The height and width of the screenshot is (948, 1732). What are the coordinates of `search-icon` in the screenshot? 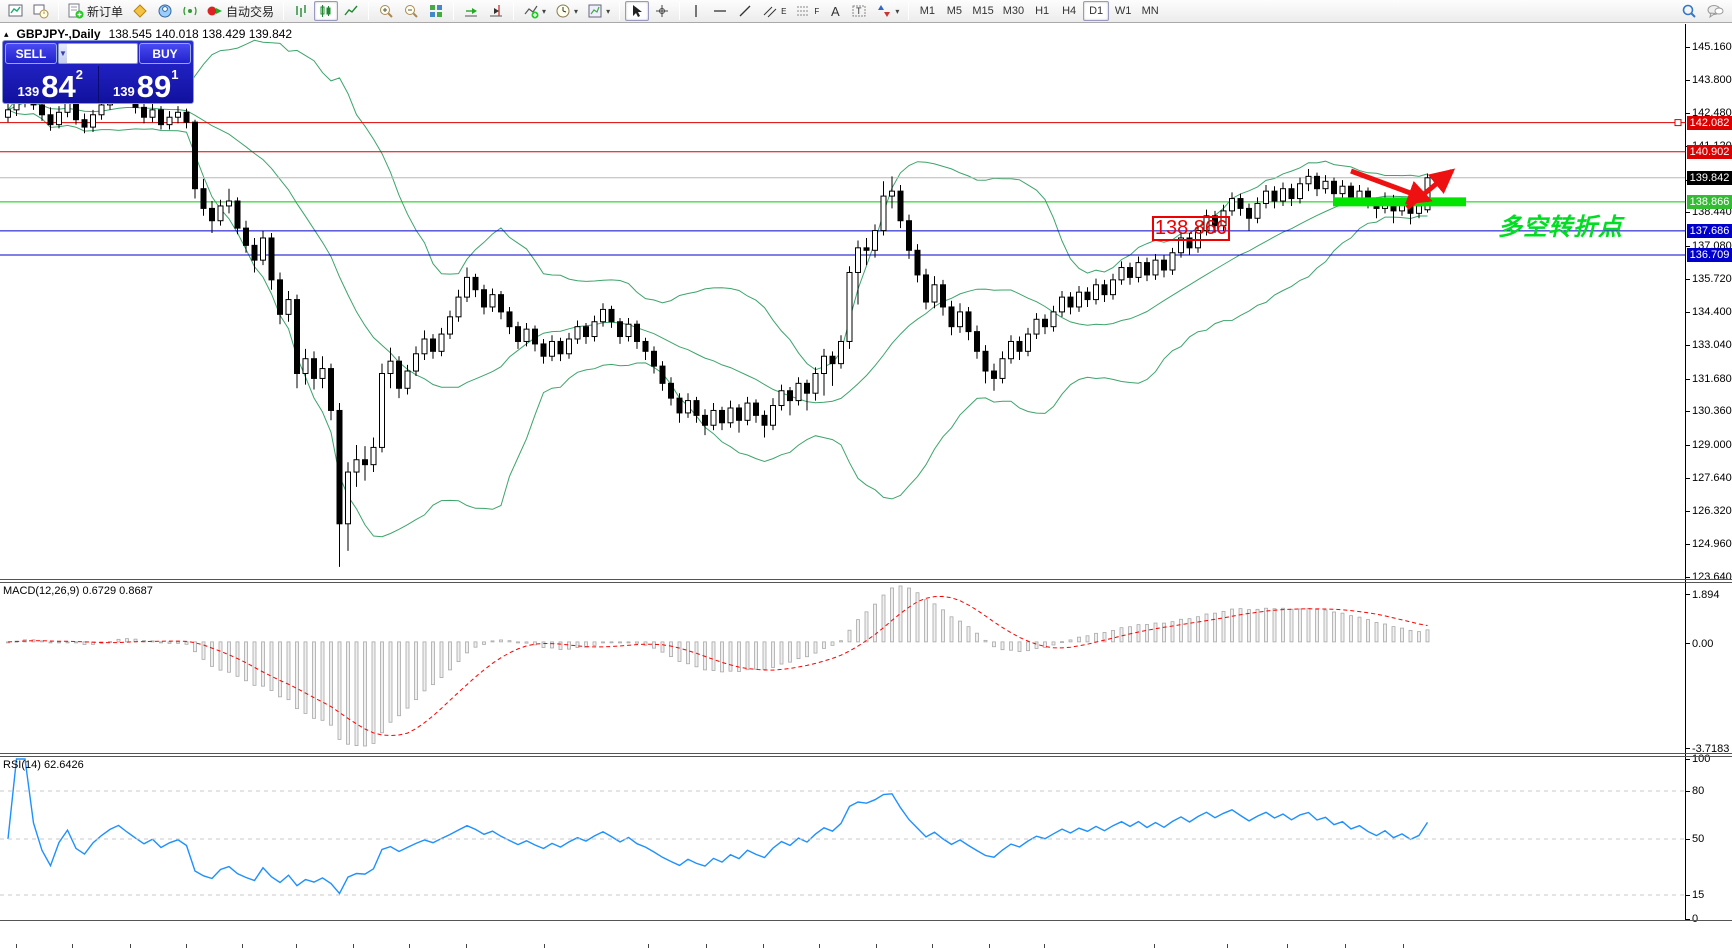 It's located at (1689, 11).